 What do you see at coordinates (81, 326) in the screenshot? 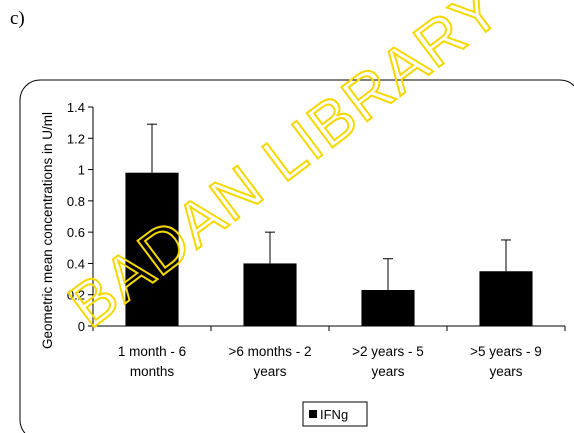
I see `y-tick-label: 0` at bounding box center [81, 326].